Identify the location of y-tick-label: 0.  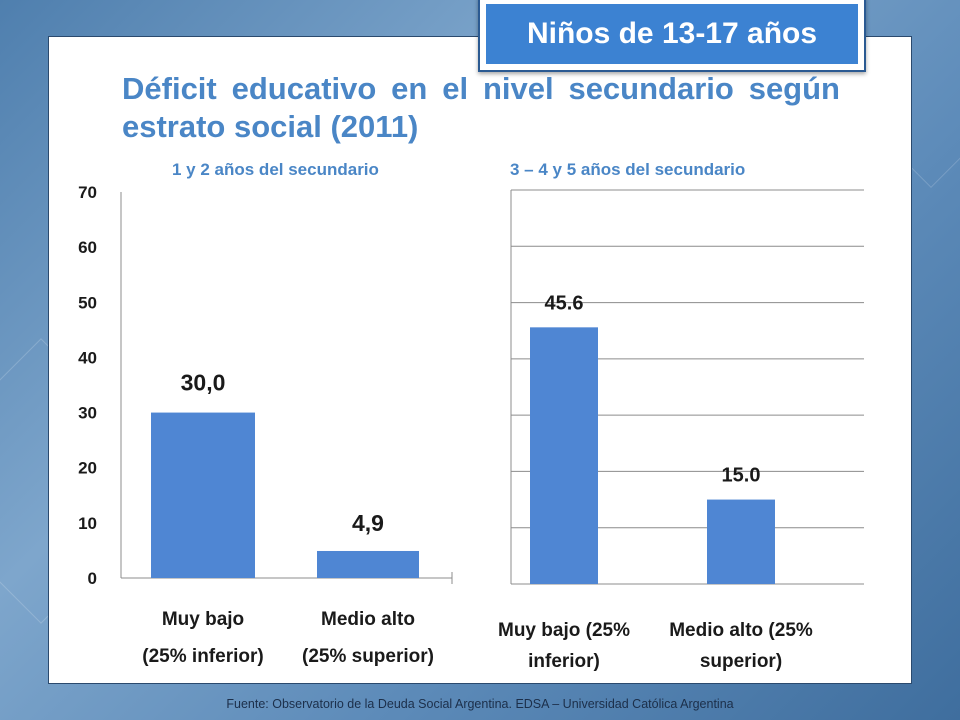
(92, 578).